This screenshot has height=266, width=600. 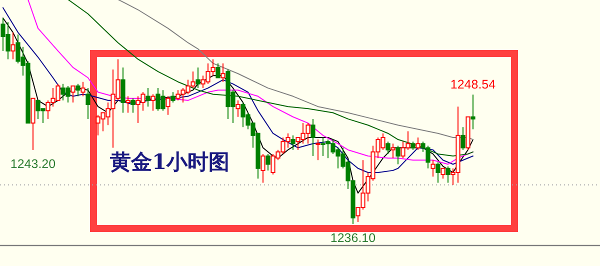 What do you see at coordinates (353, 238) in the screenshot?
I see `annotation: 1236.10` at bounding box center [353, 238].